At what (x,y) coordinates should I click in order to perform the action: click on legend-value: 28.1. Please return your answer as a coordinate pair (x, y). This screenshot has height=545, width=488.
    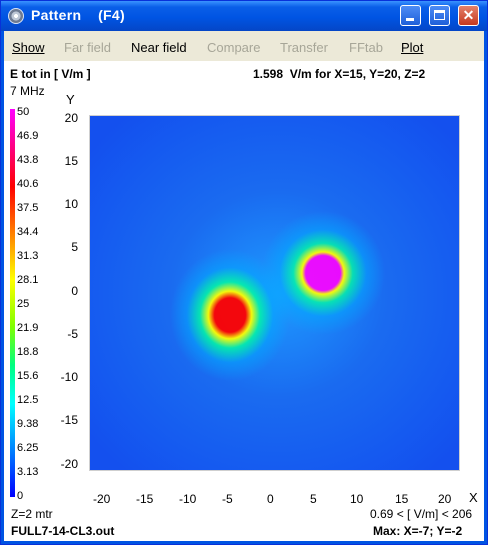
    Looking at the image, I should click on (28, 280).